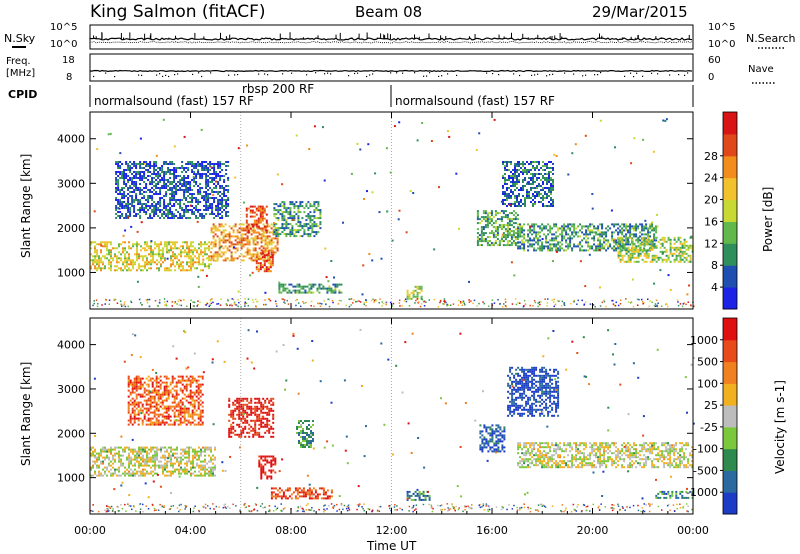 The image size is (800, 554). What do you see at coordinates (26, 206) in the screenshot?
I see `power-ylabel: Slant Range [km]` at bounding box center [26, 206].